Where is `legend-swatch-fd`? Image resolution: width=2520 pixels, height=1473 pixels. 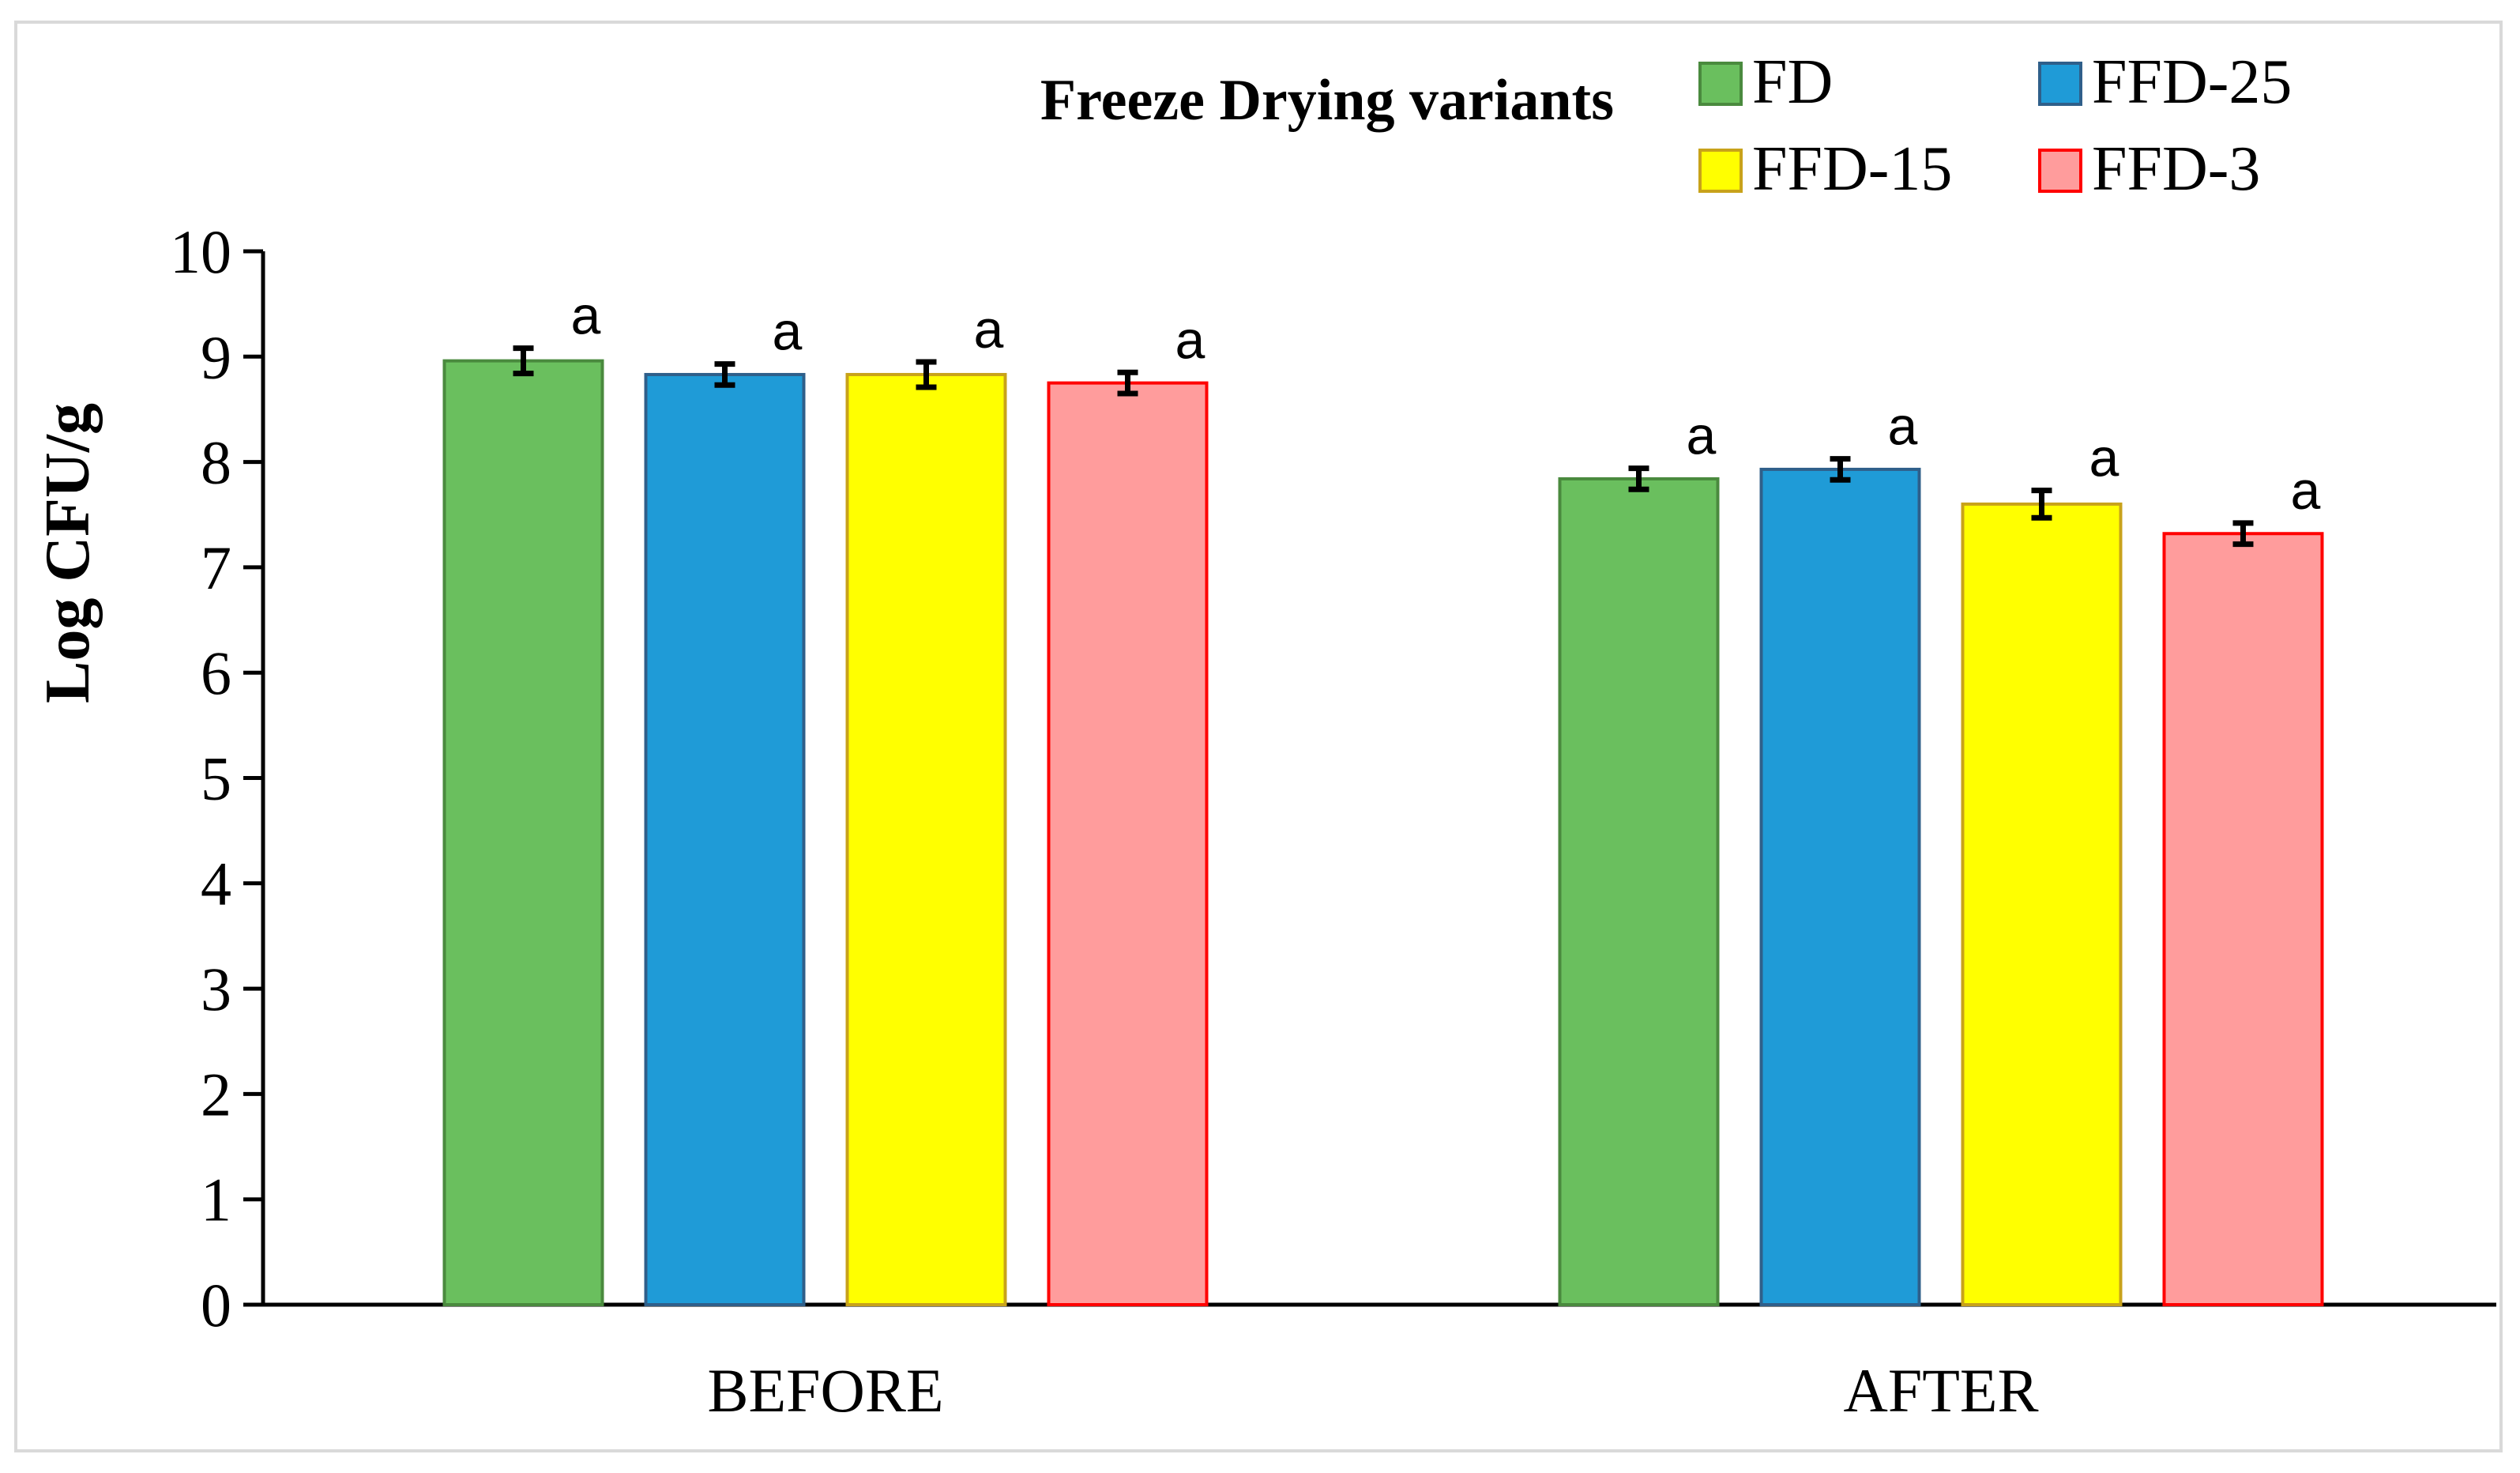 legend-swatch-fd is located at coordinates (1720, 84).